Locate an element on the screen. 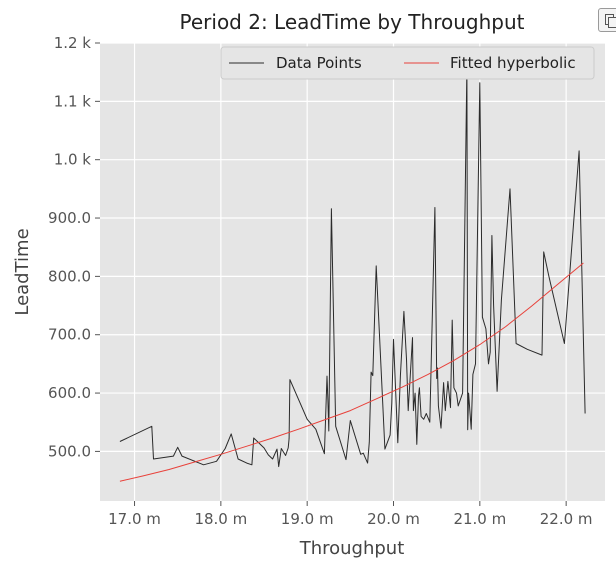 This screenshot has width=616, height=561. y-tick-label: 1.2 k is located at coordinates (73, 43).